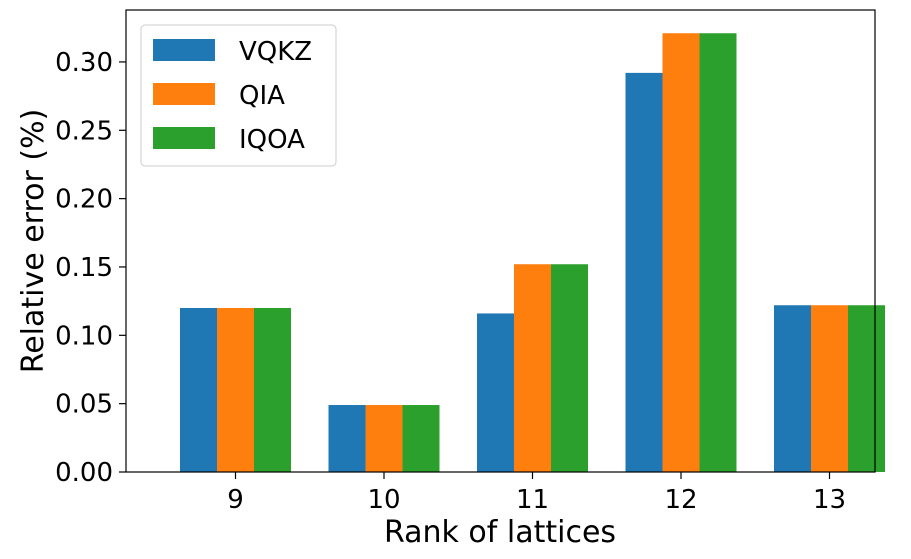  I want to click on y-tick-label: 0.30, so click(84, 63).